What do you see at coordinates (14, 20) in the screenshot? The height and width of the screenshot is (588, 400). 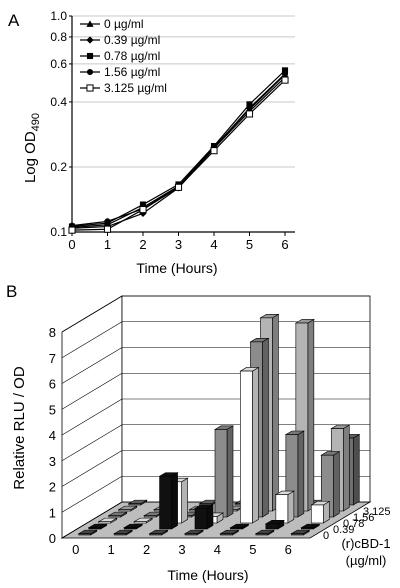 I see `panel-a-label: A` at bounding box center [14, 20].